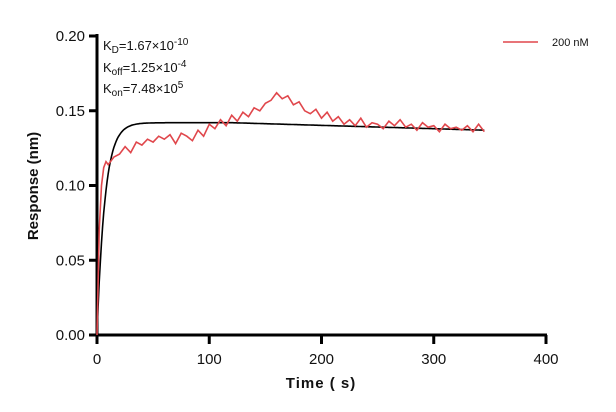 The height and width of the screenshot is (412, 616). I want to click on y-tick-label: 0.20, so click(70, 36).